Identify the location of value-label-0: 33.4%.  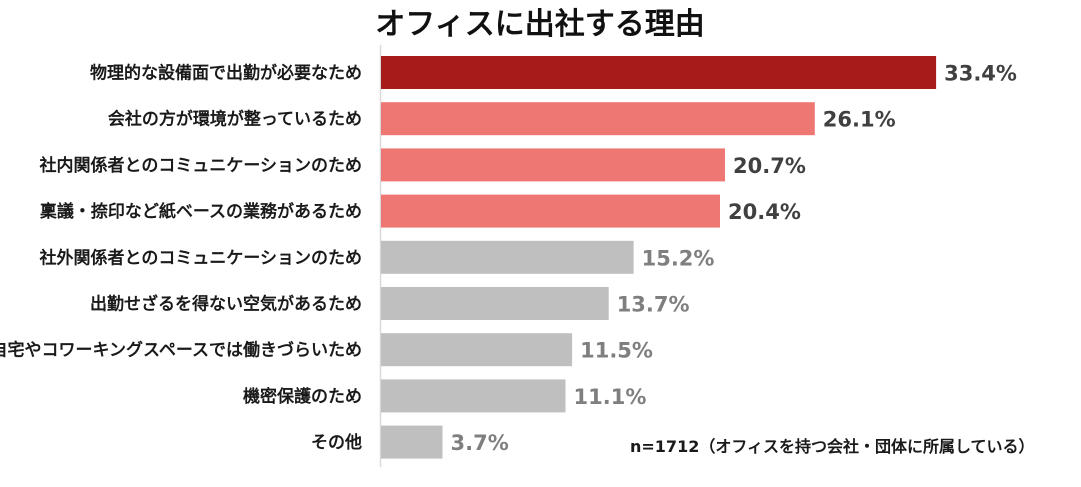
(980, 74).